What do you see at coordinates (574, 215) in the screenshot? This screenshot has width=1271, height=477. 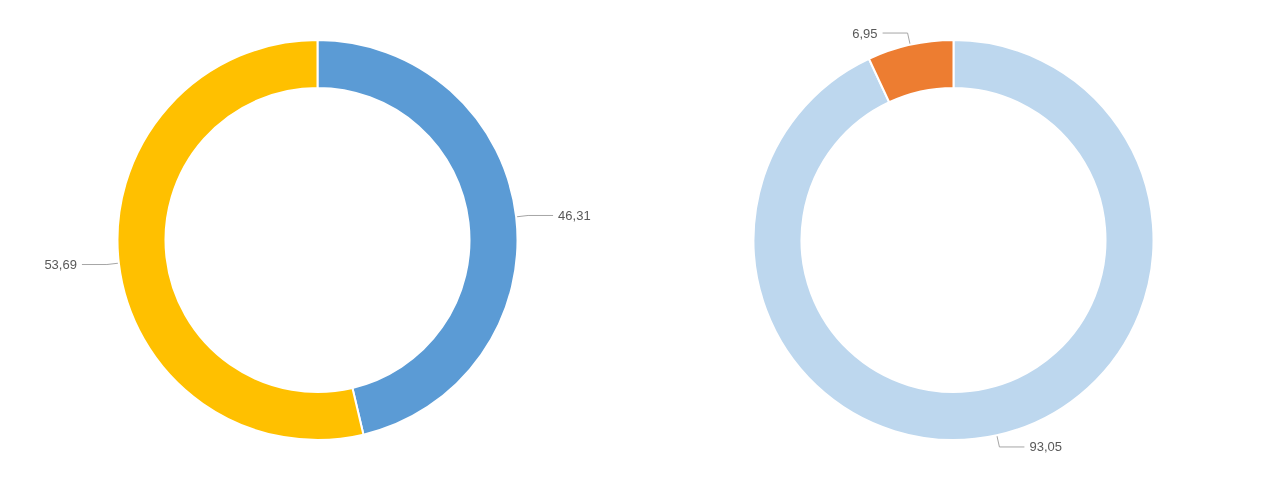 I see `data-label: 46,31` at bounding box center [574, 215].